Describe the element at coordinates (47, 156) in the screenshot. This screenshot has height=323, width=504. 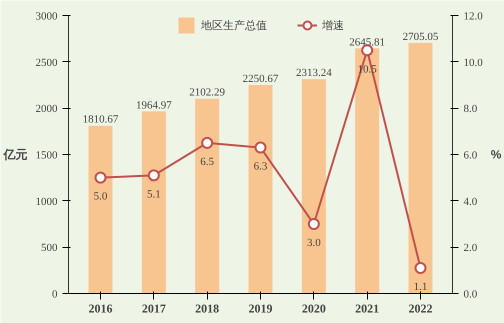
I see `y-tick-label: 1500` at that location.